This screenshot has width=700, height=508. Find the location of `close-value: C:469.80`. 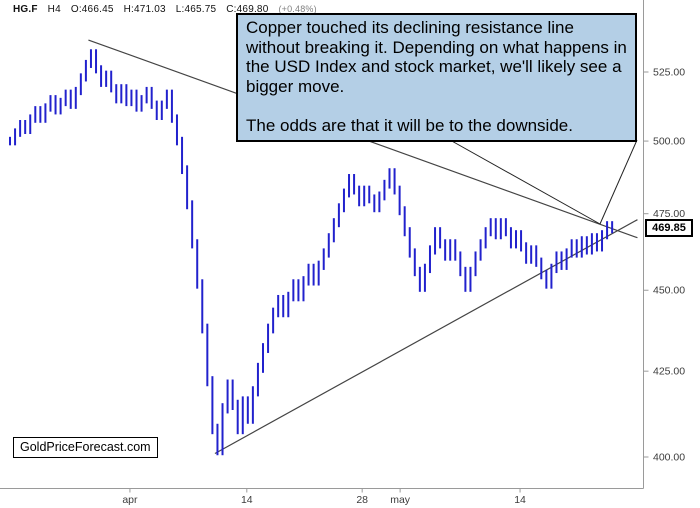

close-value: C:469.80 is located at coordinates (247, 9).